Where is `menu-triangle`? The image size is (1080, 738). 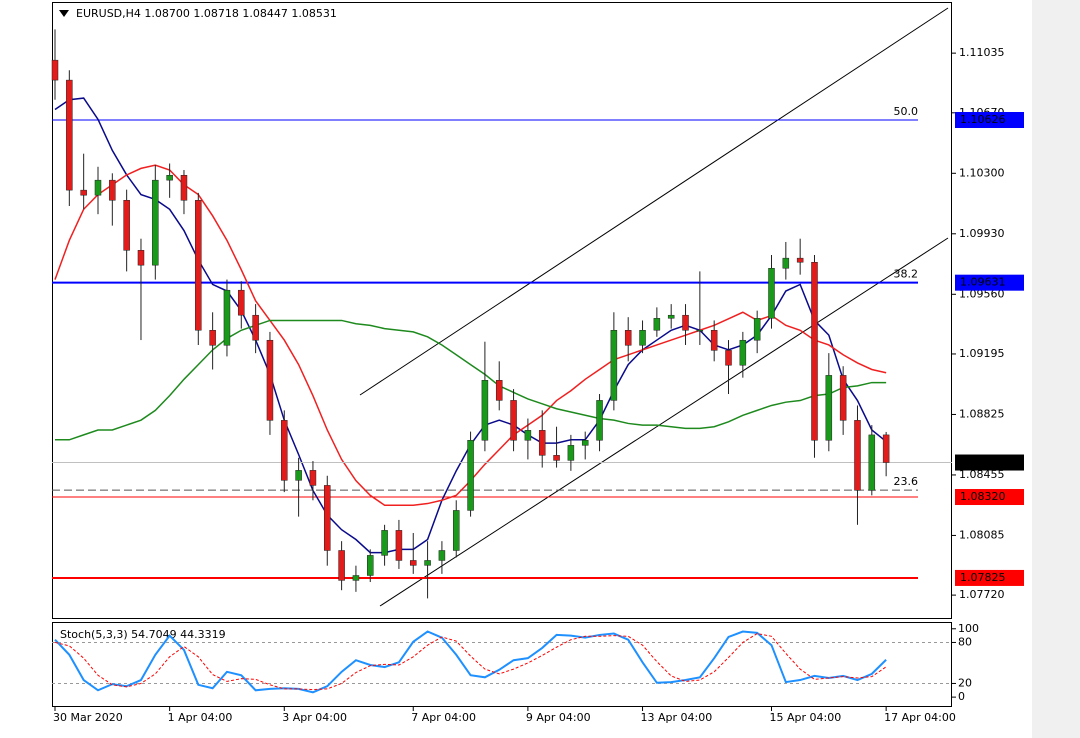 menu-triangle is located at coordinates (64, 13).